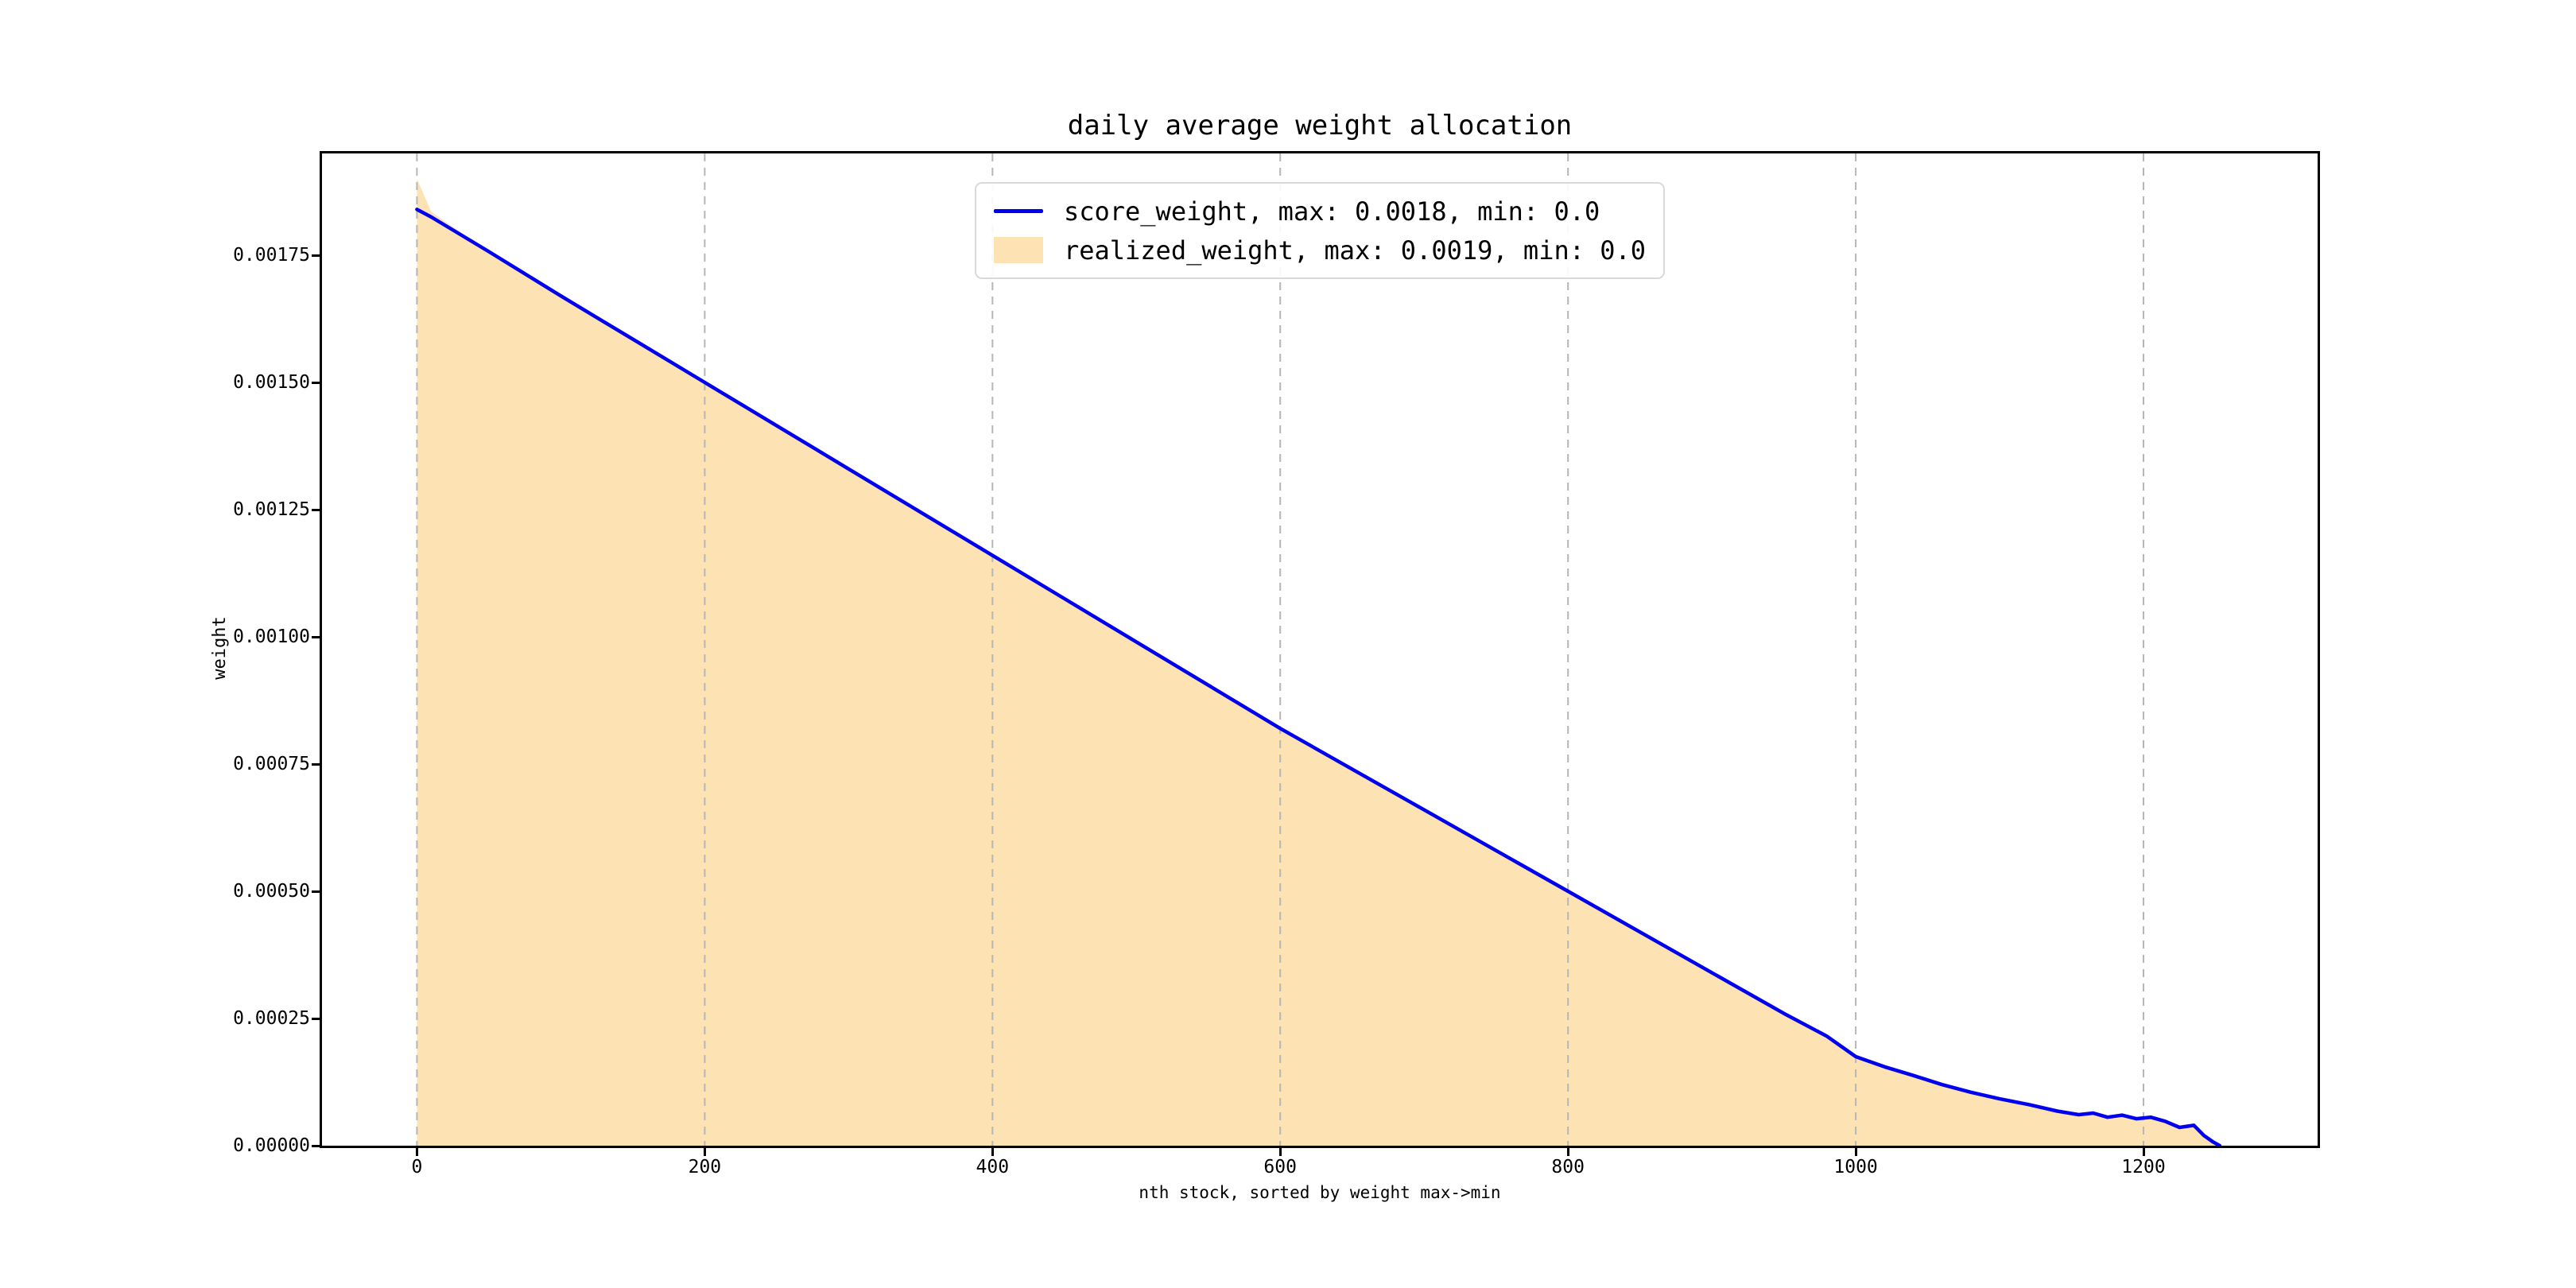 The height and width of the screenshot is (1288, 2576). What do you see at coordinates (1280, 1167) in the screenshot?
I see `x-axis-tick-label-600: 600` at bounding box center [1280, 1167].